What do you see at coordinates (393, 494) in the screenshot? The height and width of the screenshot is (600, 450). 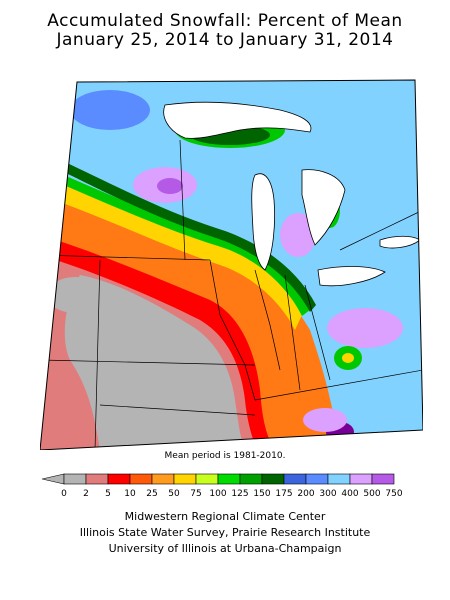 I see `legend-tick-label: 750` at bounding box center [393, 494].